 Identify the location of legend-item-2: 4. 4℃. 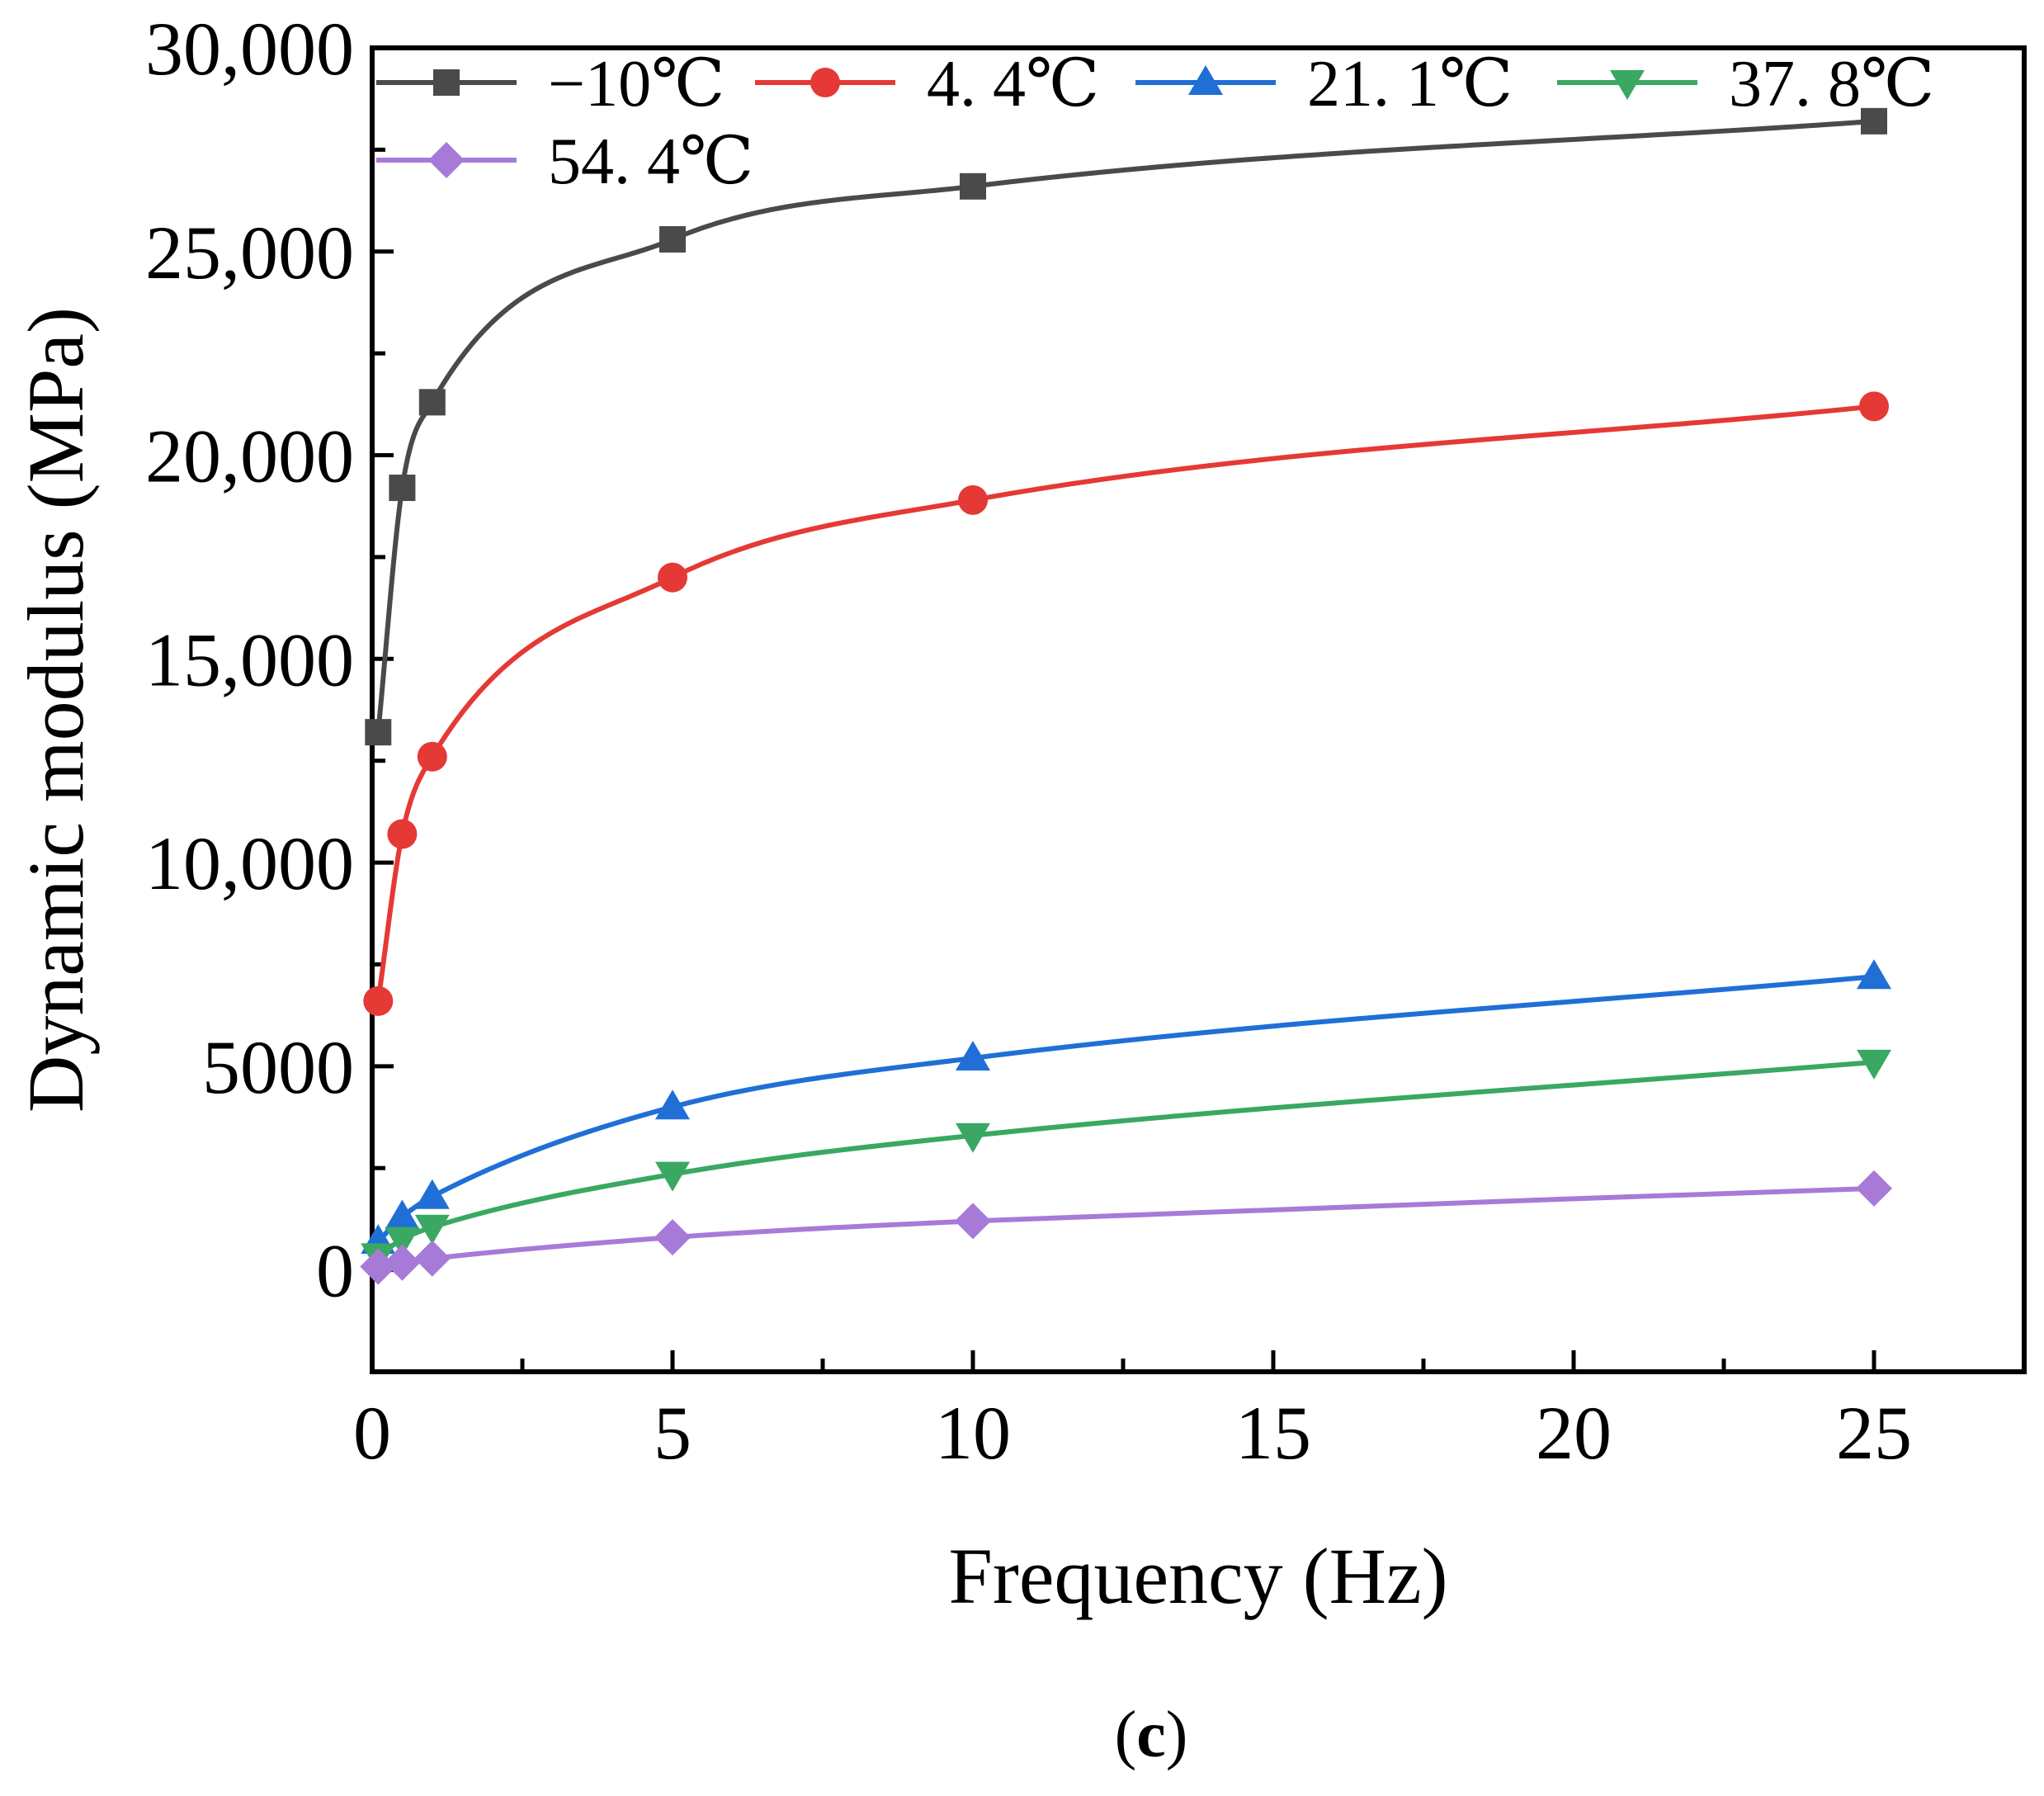
(928, 84).